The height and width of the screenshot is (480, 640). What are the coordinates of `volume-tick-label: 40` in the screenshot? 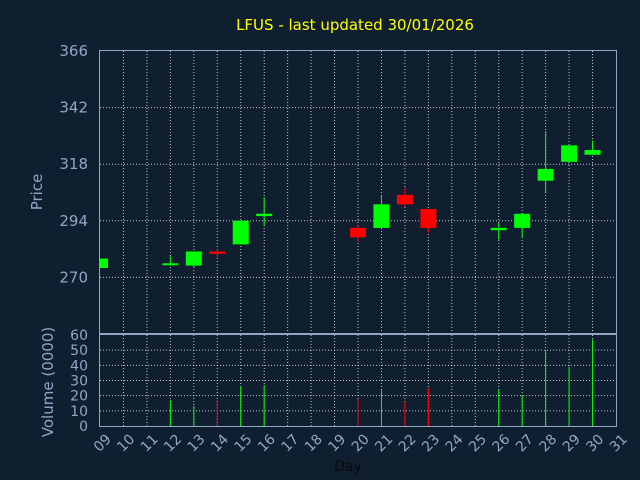 It's located at (79, 366).